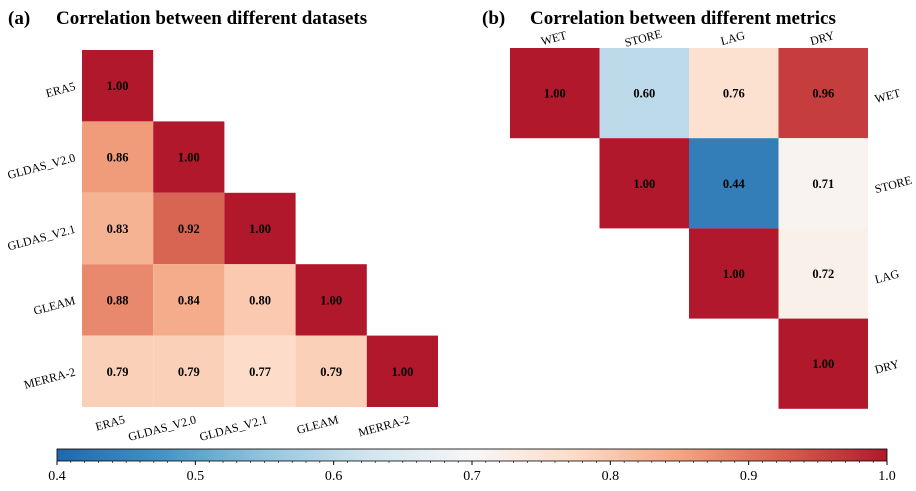  Describe the element at coordinates (196, 476) in the screenshot. I see `colorbar-tick-label-1: 0.5` at that location.